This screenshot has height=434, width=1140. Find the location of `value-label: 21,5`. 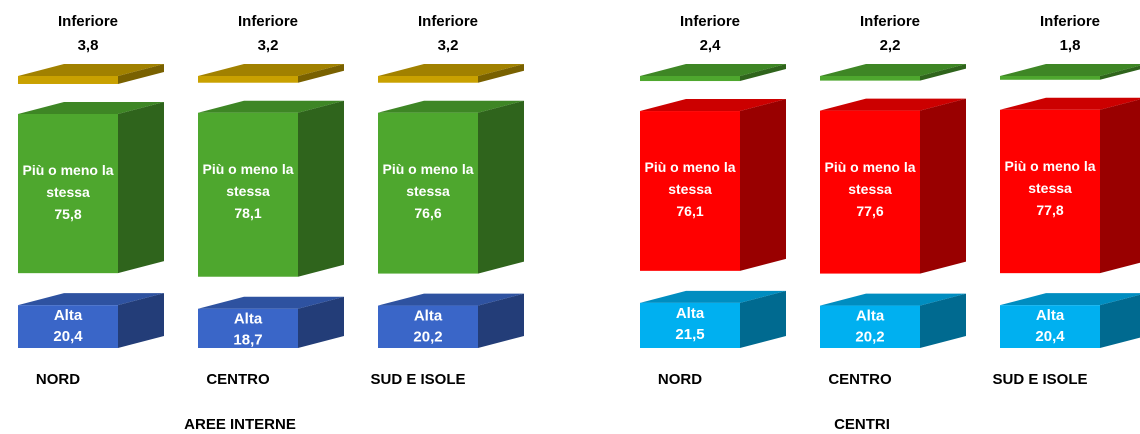

value-label: 21,5 is located at coordinates (689, 334).